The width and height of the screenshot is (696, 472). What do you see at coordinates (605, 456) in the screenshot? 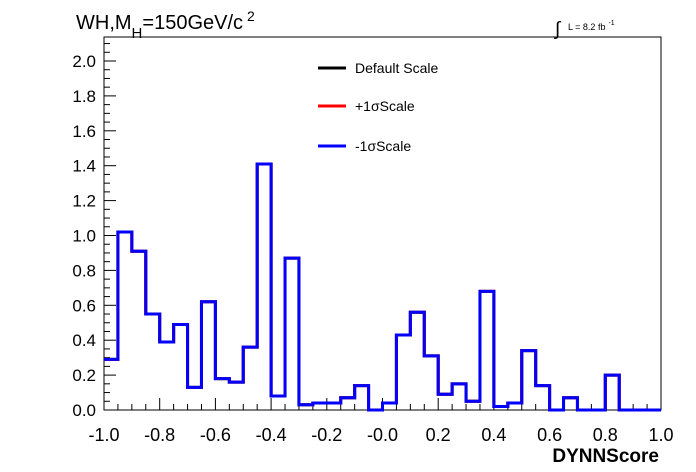
I see `x-axis-label: DYNNScore` at bounding box center [605, 456].